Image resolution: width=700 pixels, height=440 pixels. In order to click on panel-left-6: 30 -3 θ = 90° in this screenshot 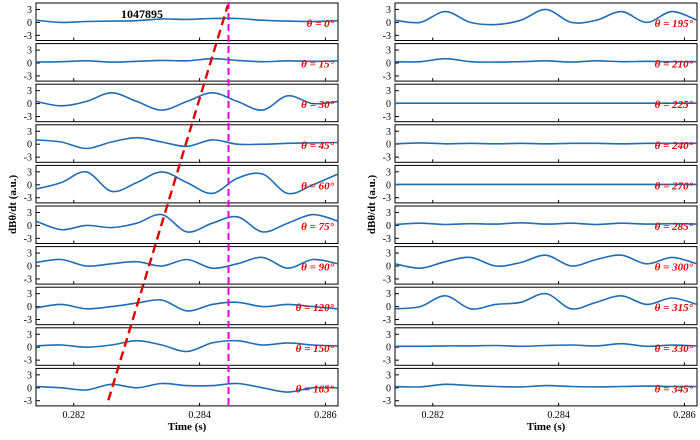, I will do `click(181, 265)`.